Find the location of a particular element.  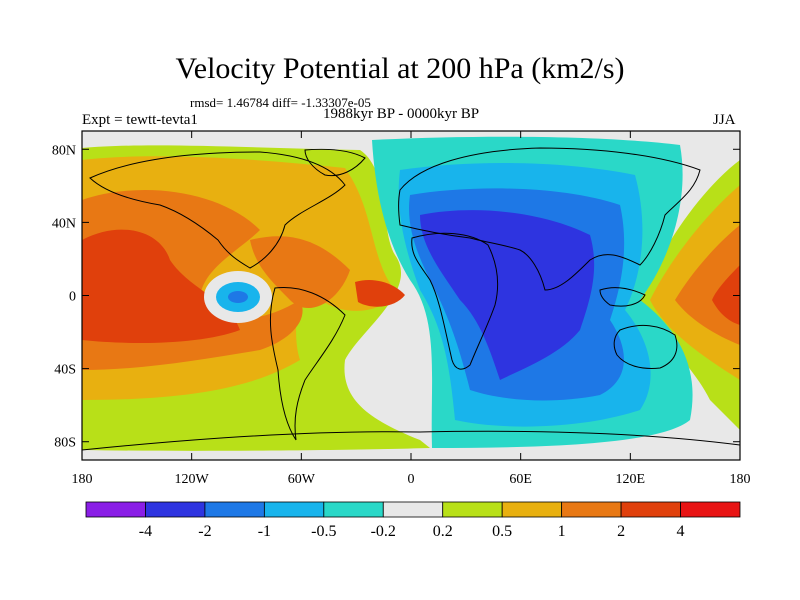

antarctica-coast is located at coordinates (411, 440).